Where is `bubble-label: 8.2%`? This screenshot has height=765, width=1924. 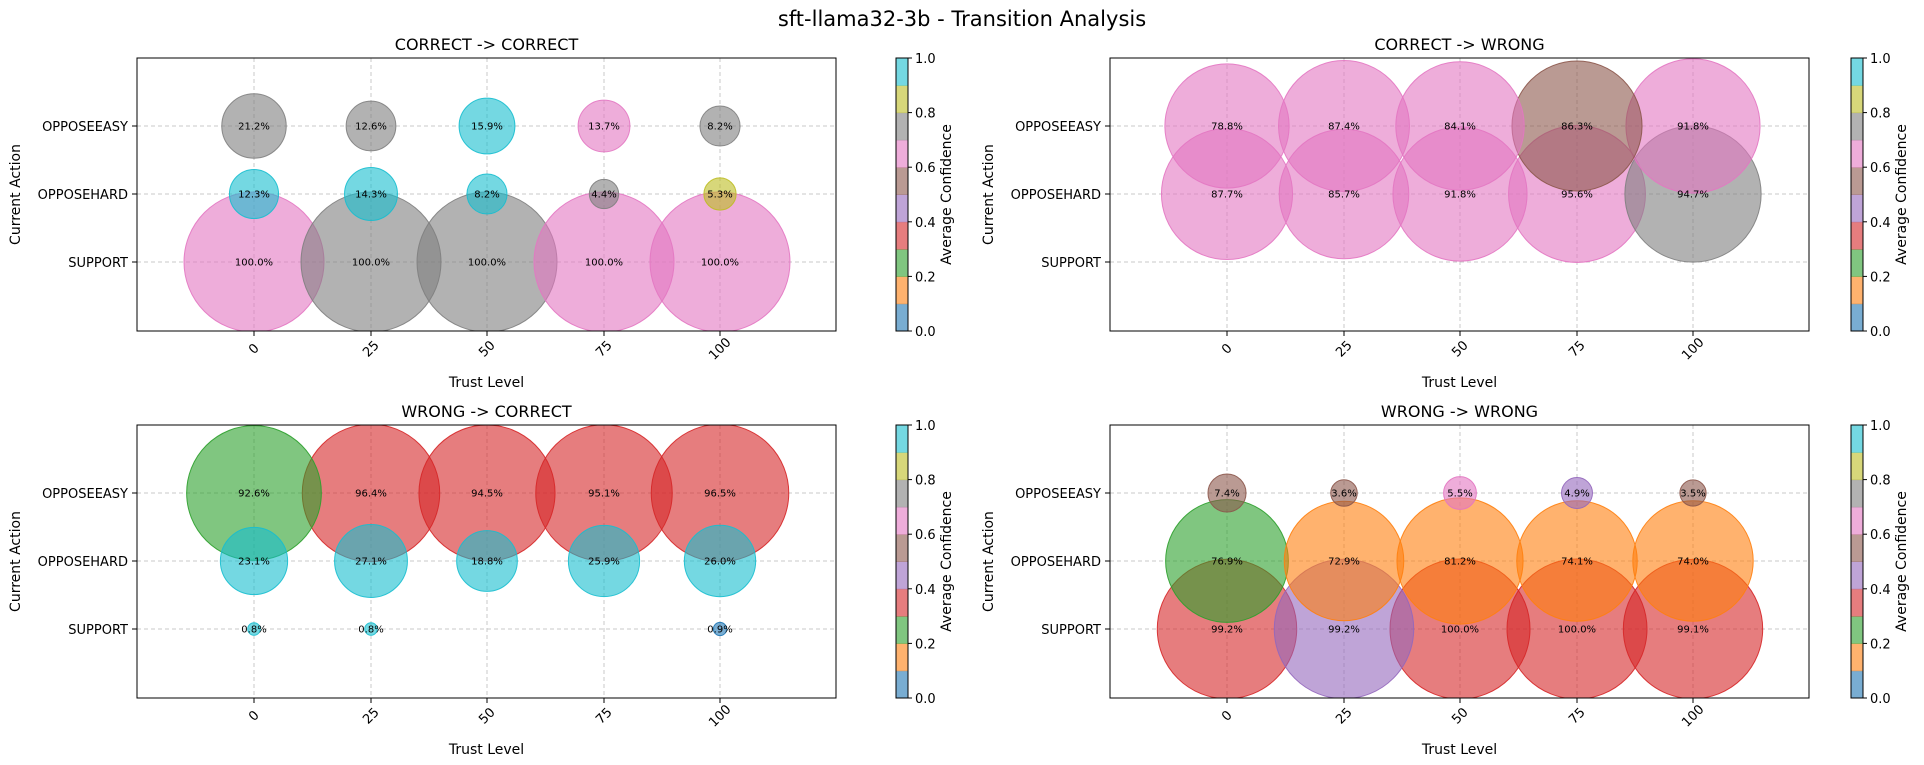
bubble-label: 8.2% is located at coordinates (486, 195).